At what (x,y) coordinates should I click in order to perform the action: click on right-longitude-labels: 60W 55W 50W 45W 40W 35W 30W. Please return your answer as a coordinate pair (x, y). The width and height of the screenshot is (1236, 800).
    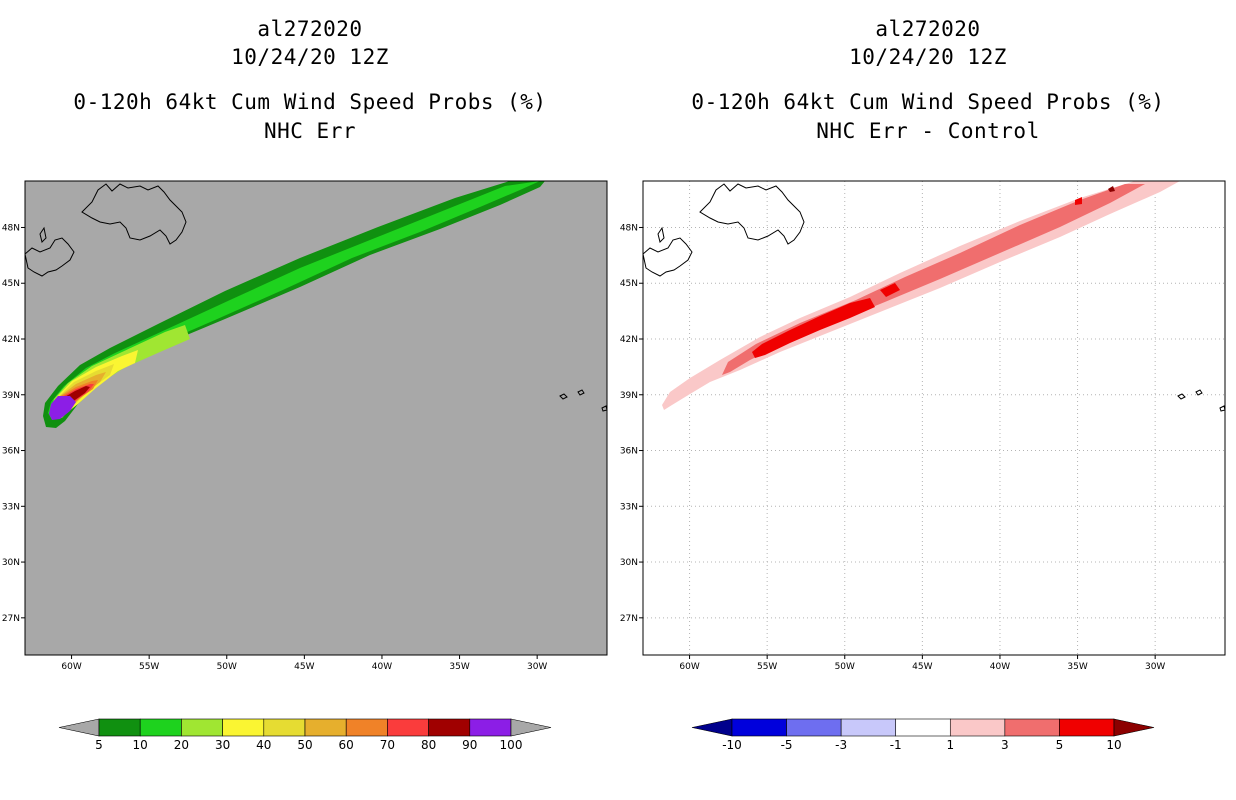
    Looking at the image, I should click on (922, 663).